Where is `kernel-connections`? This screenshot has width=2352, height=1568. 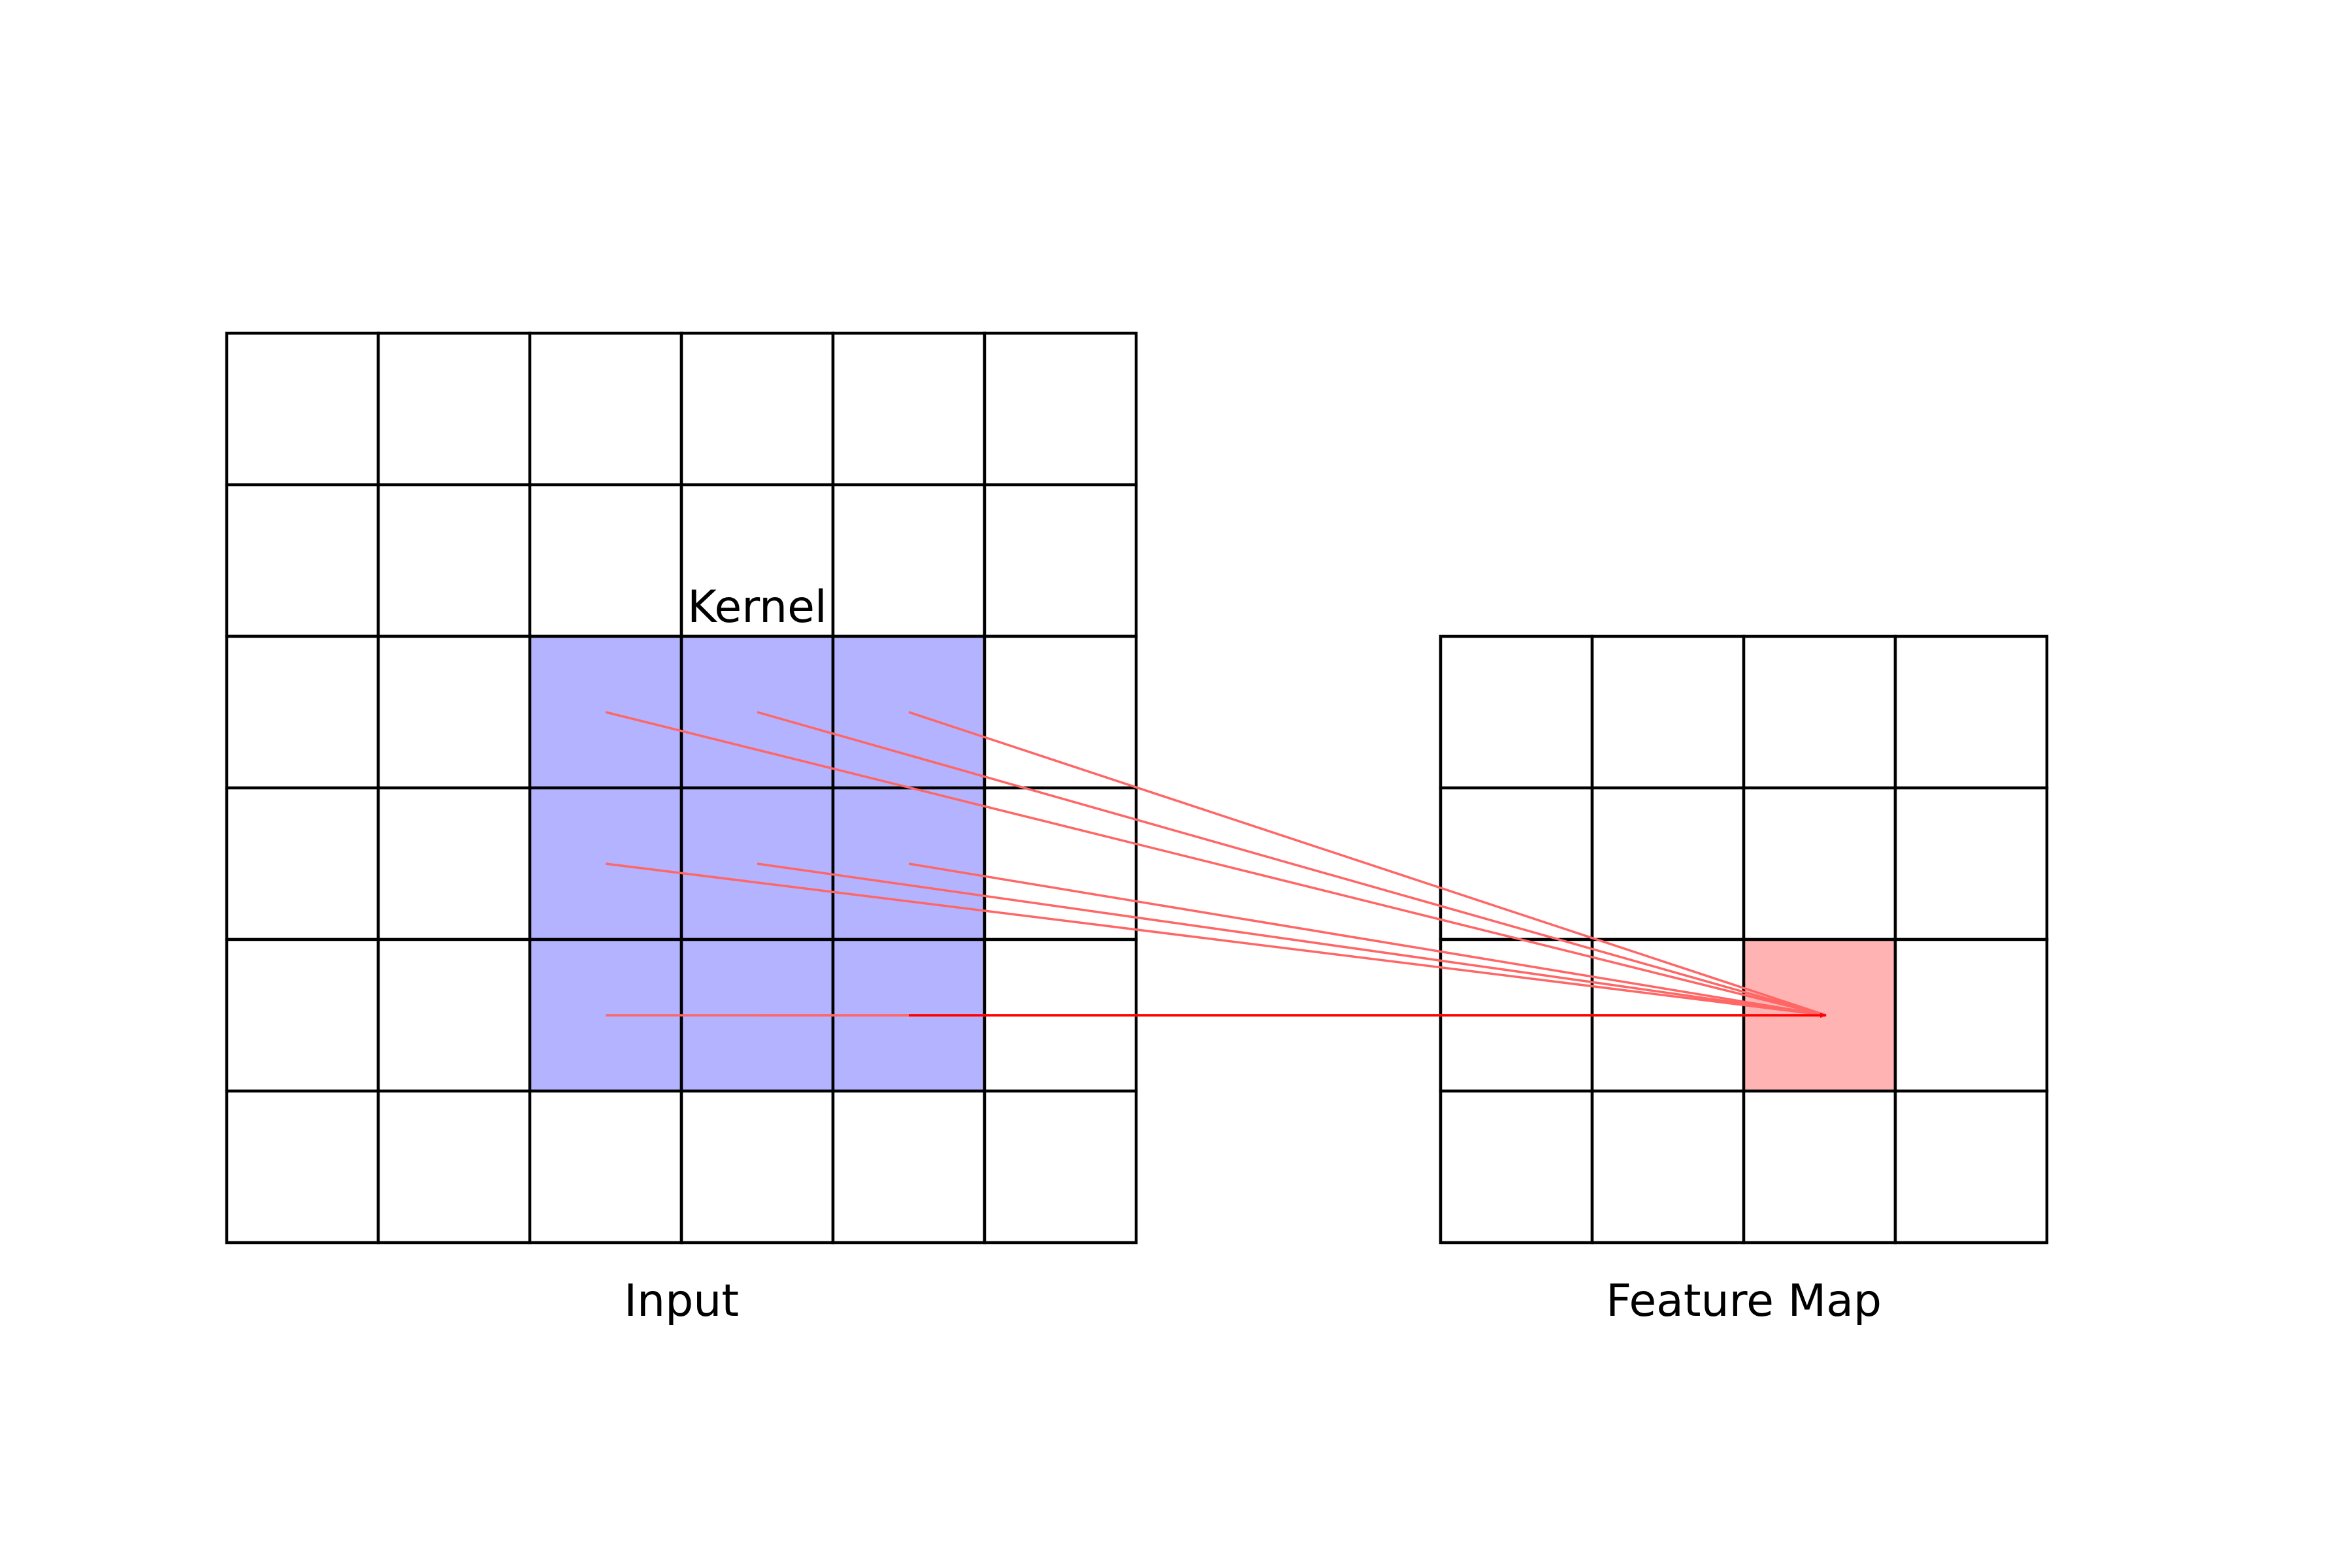
kernel-connections is located at coordinates (1216, 864).